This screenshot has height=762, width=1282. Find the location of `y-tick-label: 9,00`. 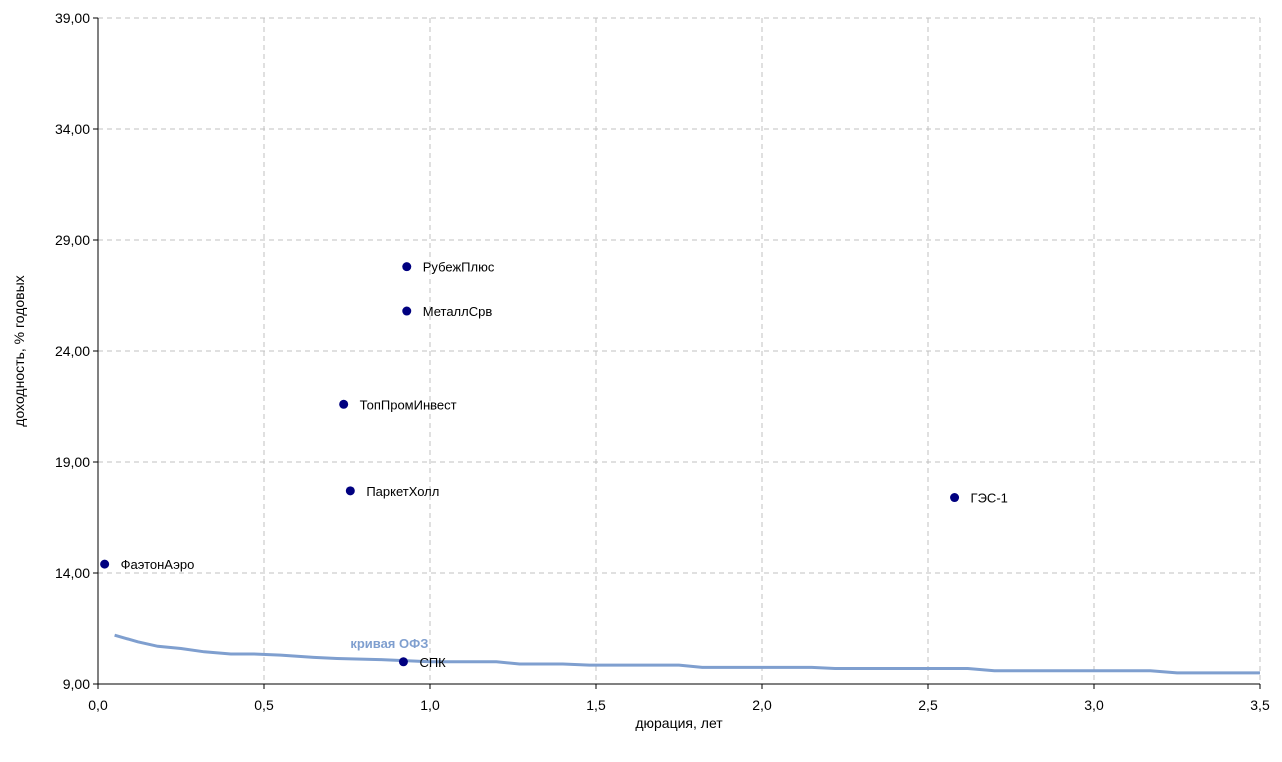

y-tick-label: 9,00 is located at coordinates (76, 684).